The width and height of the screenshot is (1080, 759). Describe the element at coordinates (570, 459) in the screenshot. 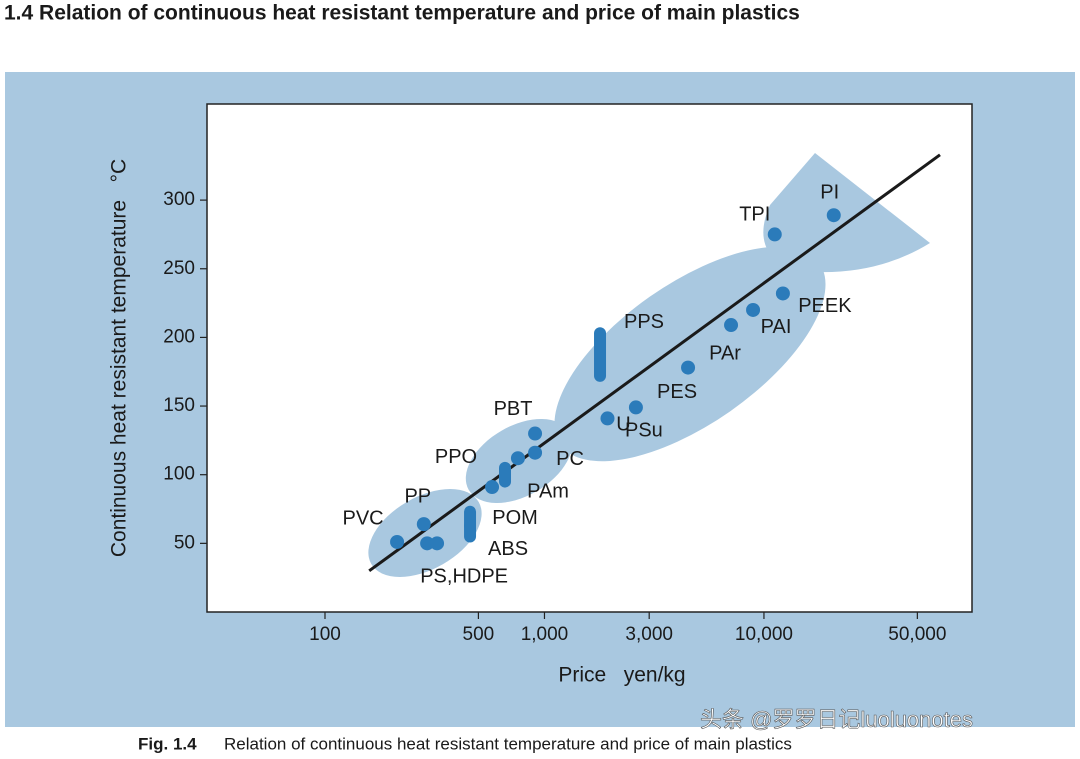

I see `point-label: PC` at that location.